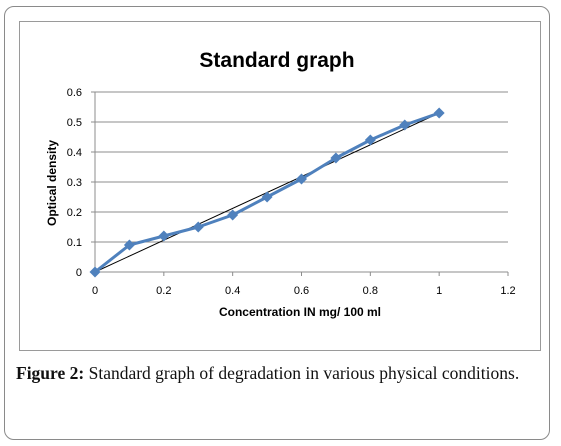  I want to click on y-tick-label: 0.6, so click(74, 93).